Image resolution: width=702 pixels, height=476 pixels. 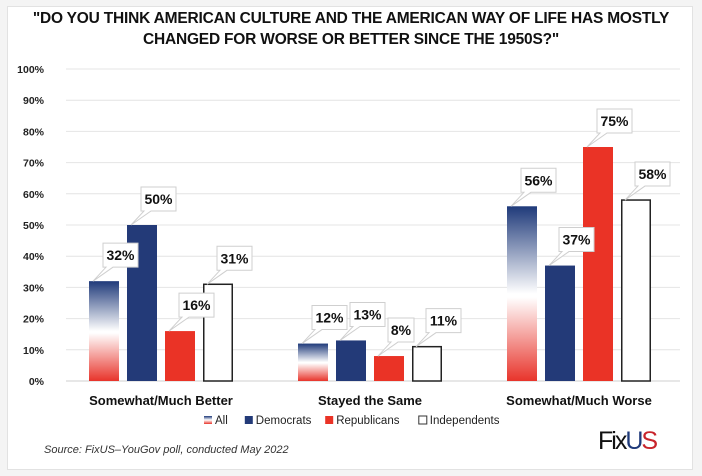 I want to click on y-tick-label: 20%, so click(x=34, y=320).